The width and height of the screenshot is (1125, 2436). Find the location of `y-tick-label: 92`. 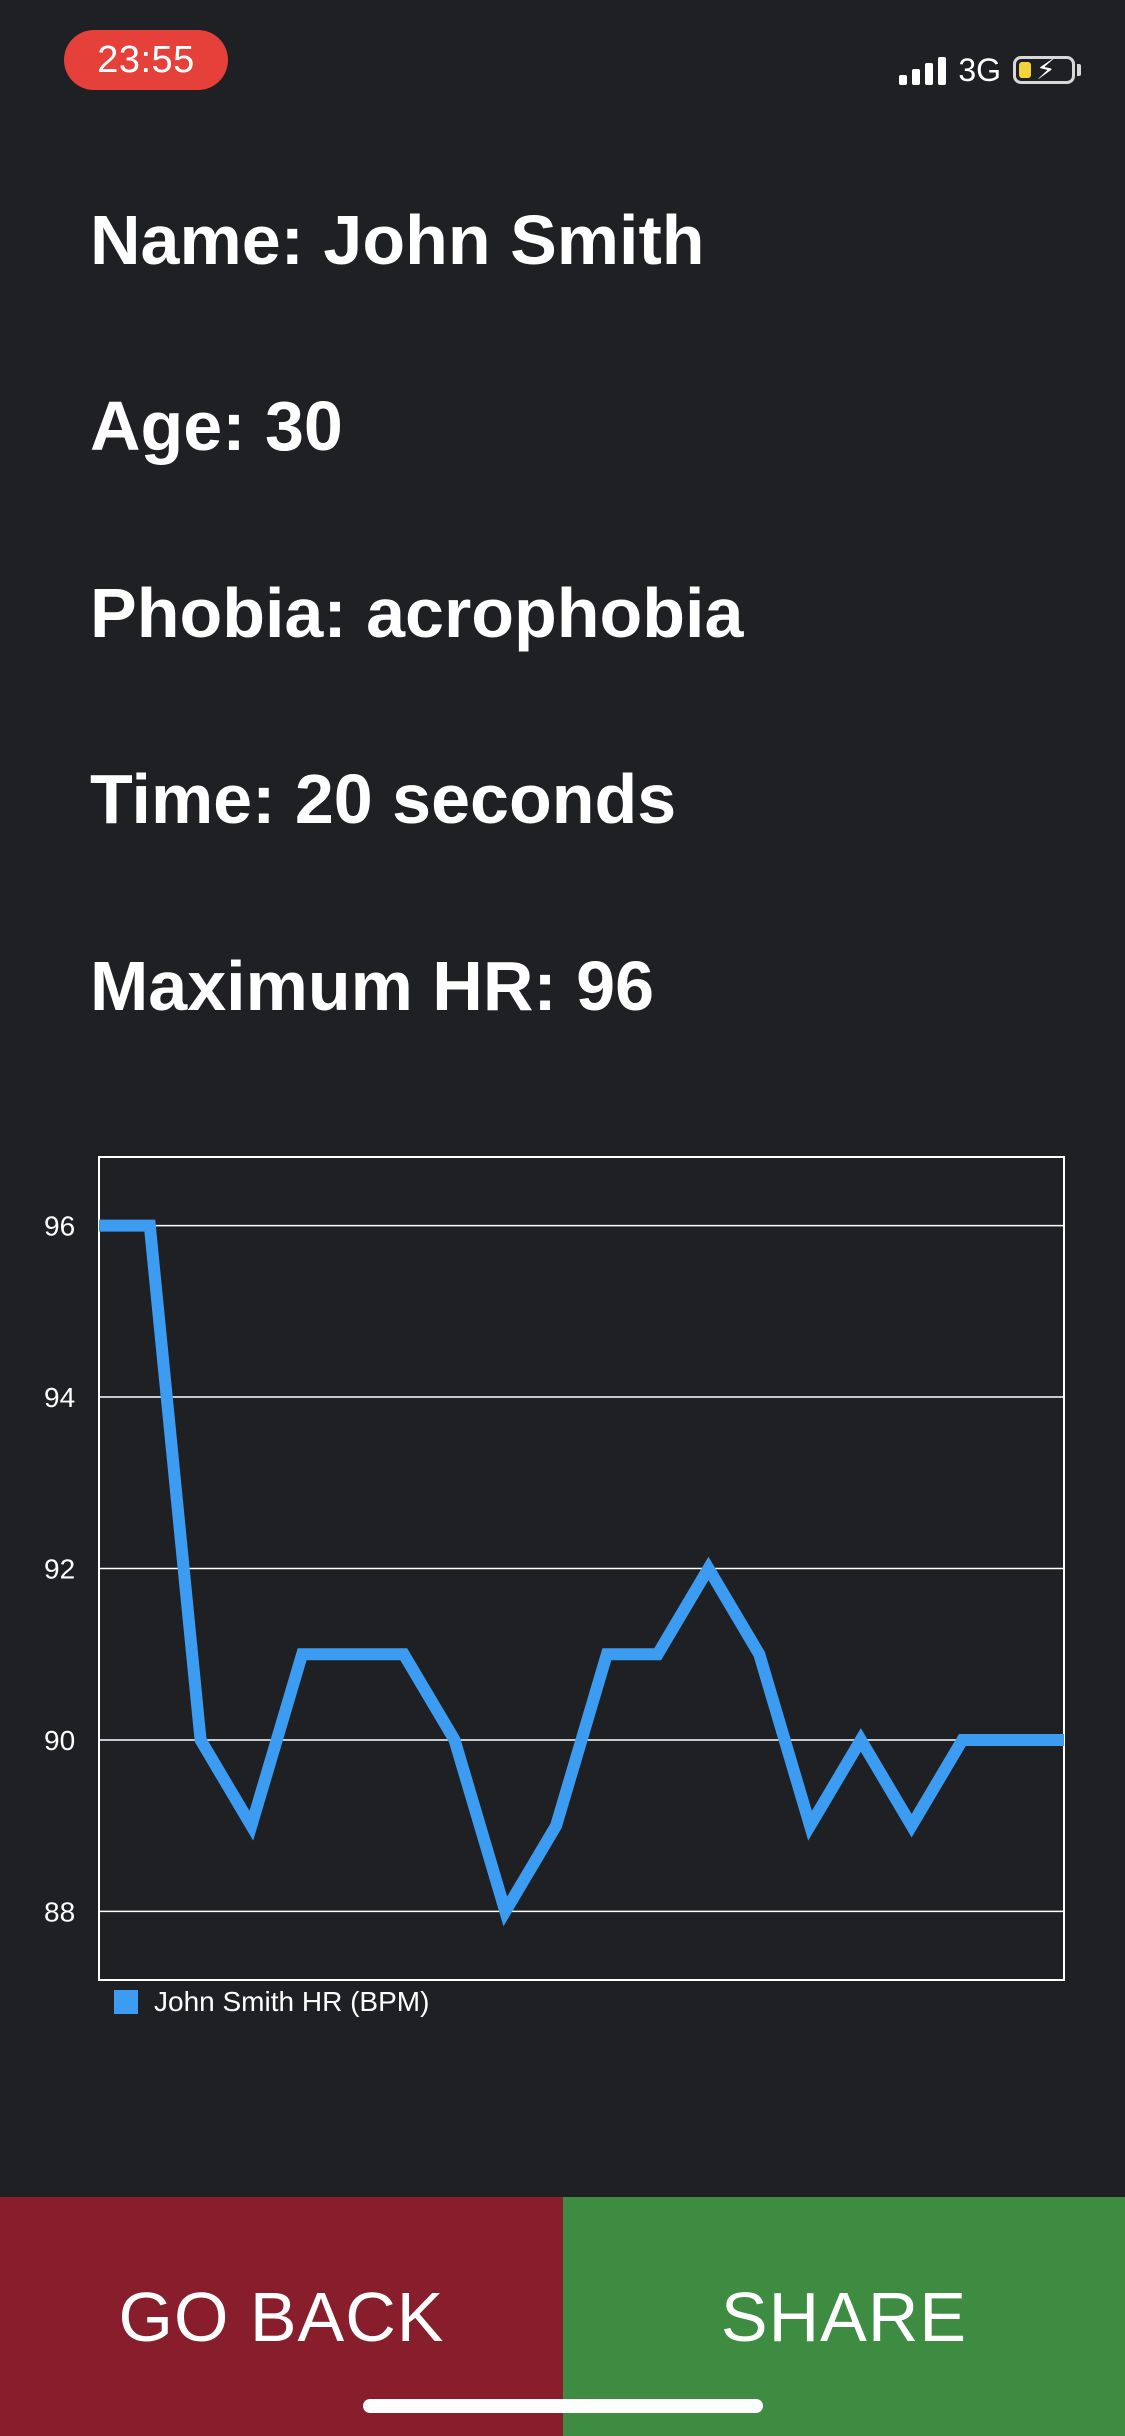

y-tick-label: 92 is located at coordinates (59, 1569).